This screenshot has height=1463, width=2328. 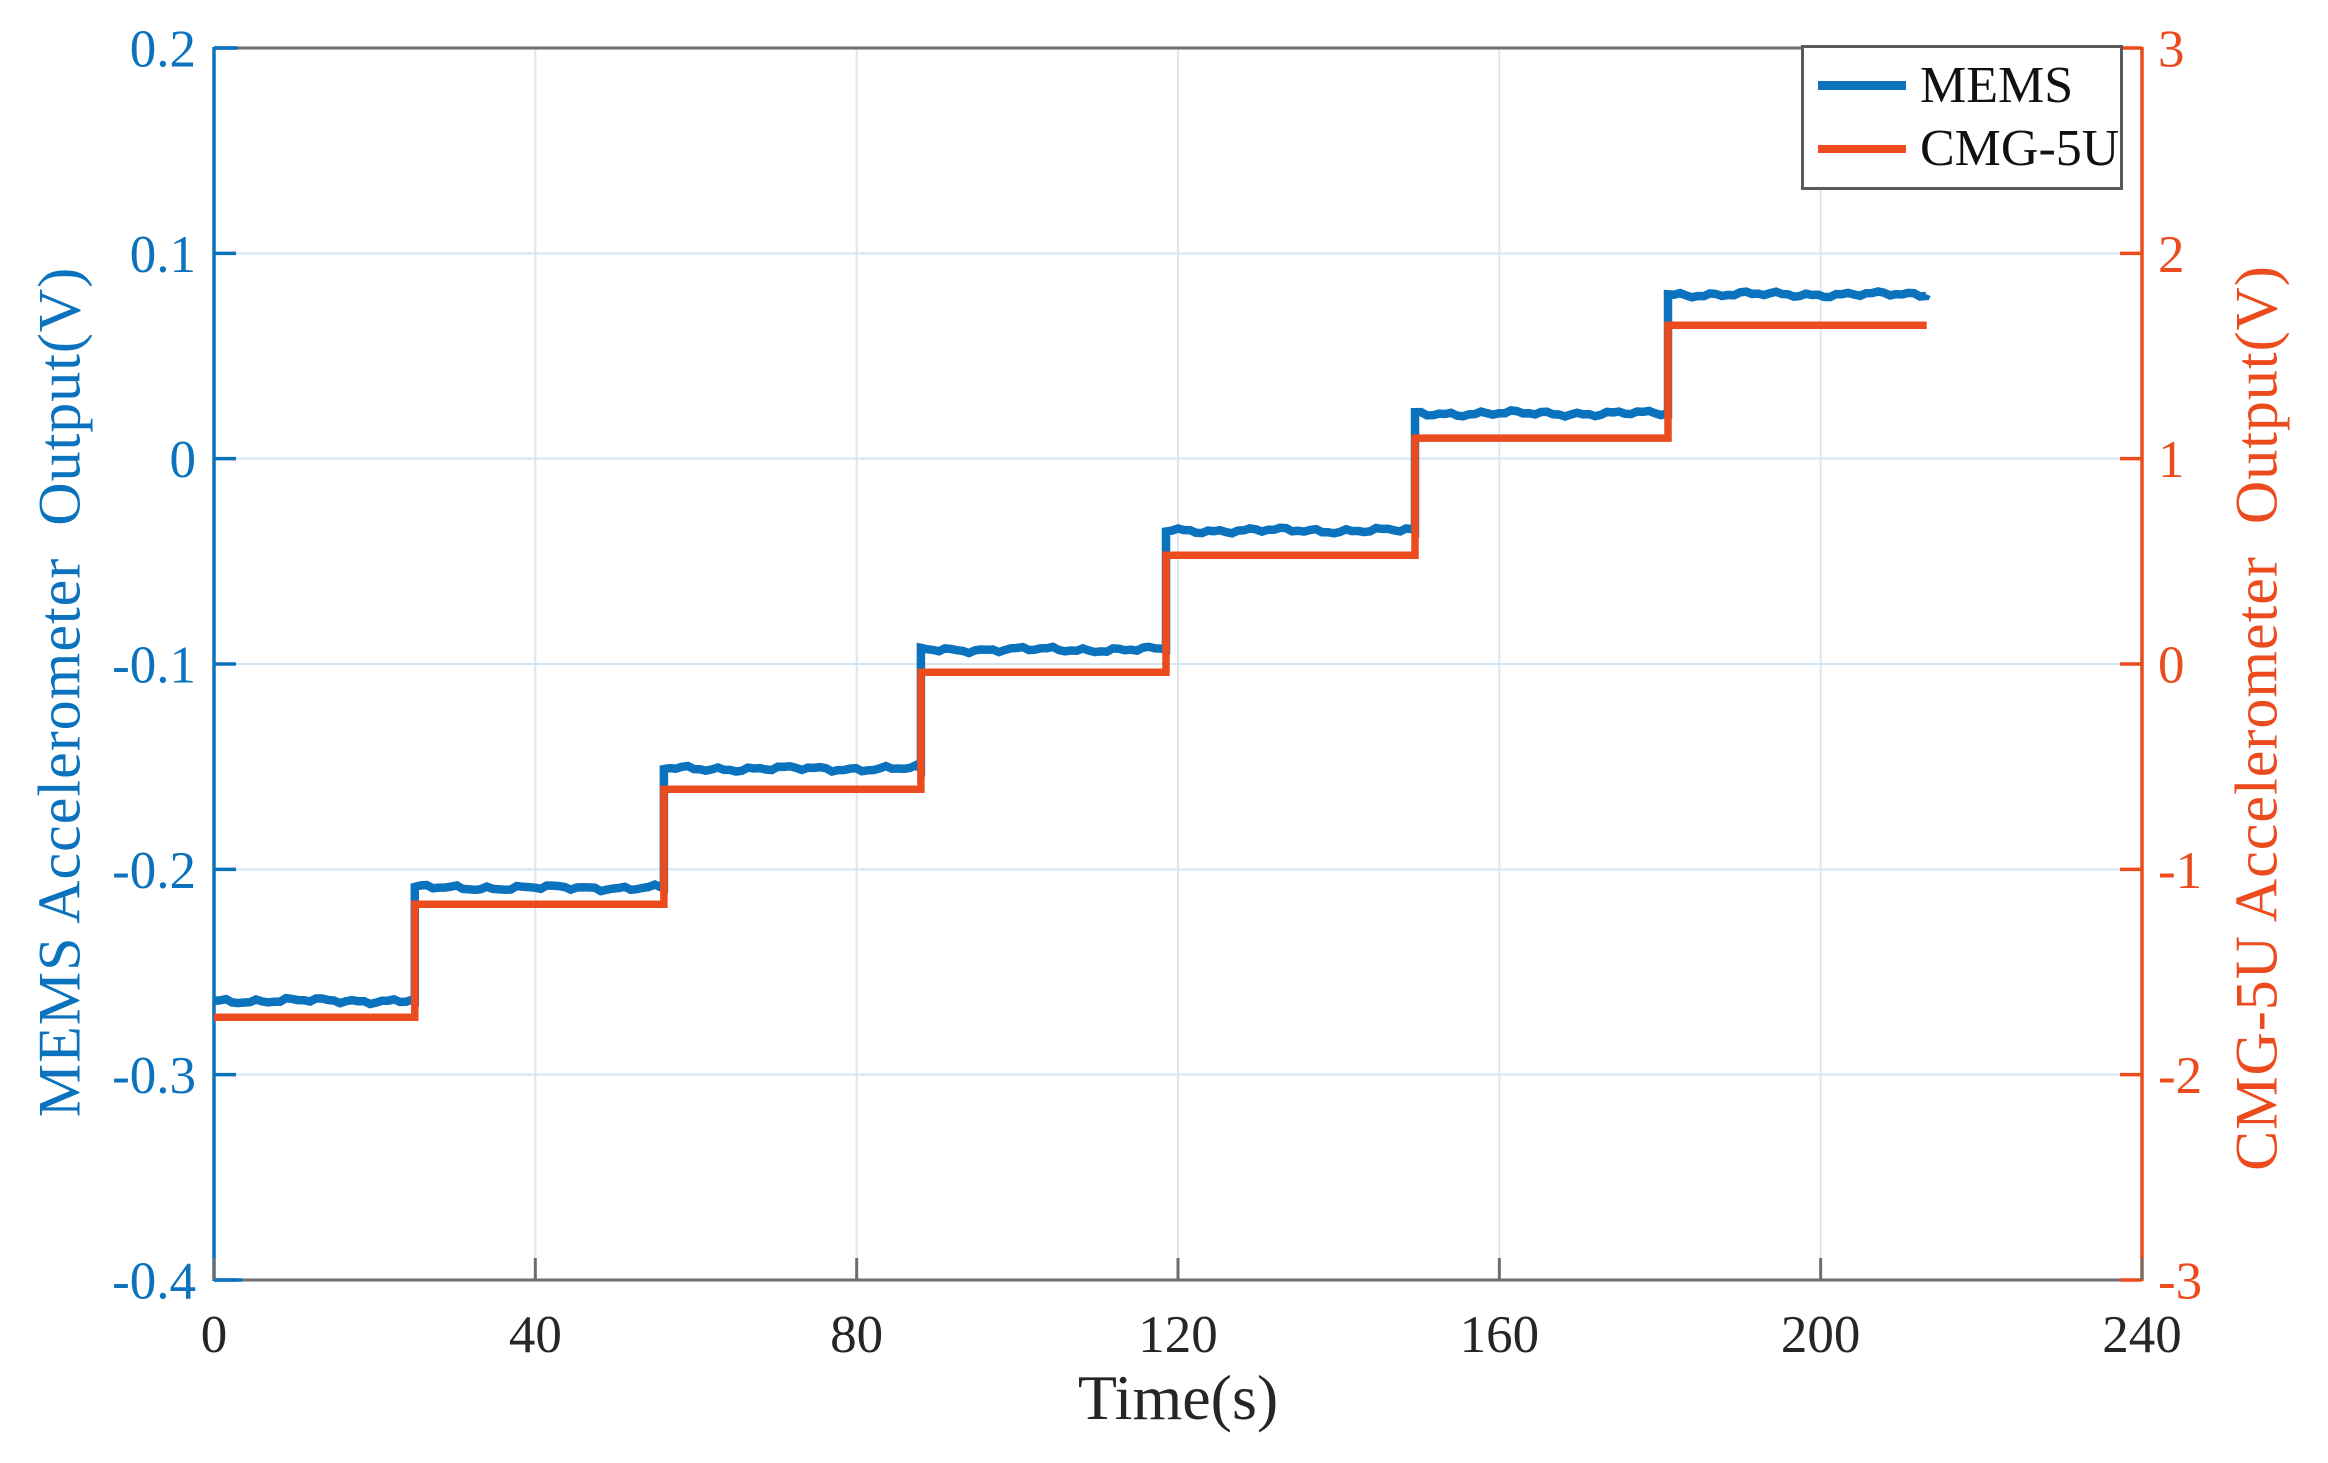 I want to click on x-tick-label: 0, so click(x=214, y=1335).